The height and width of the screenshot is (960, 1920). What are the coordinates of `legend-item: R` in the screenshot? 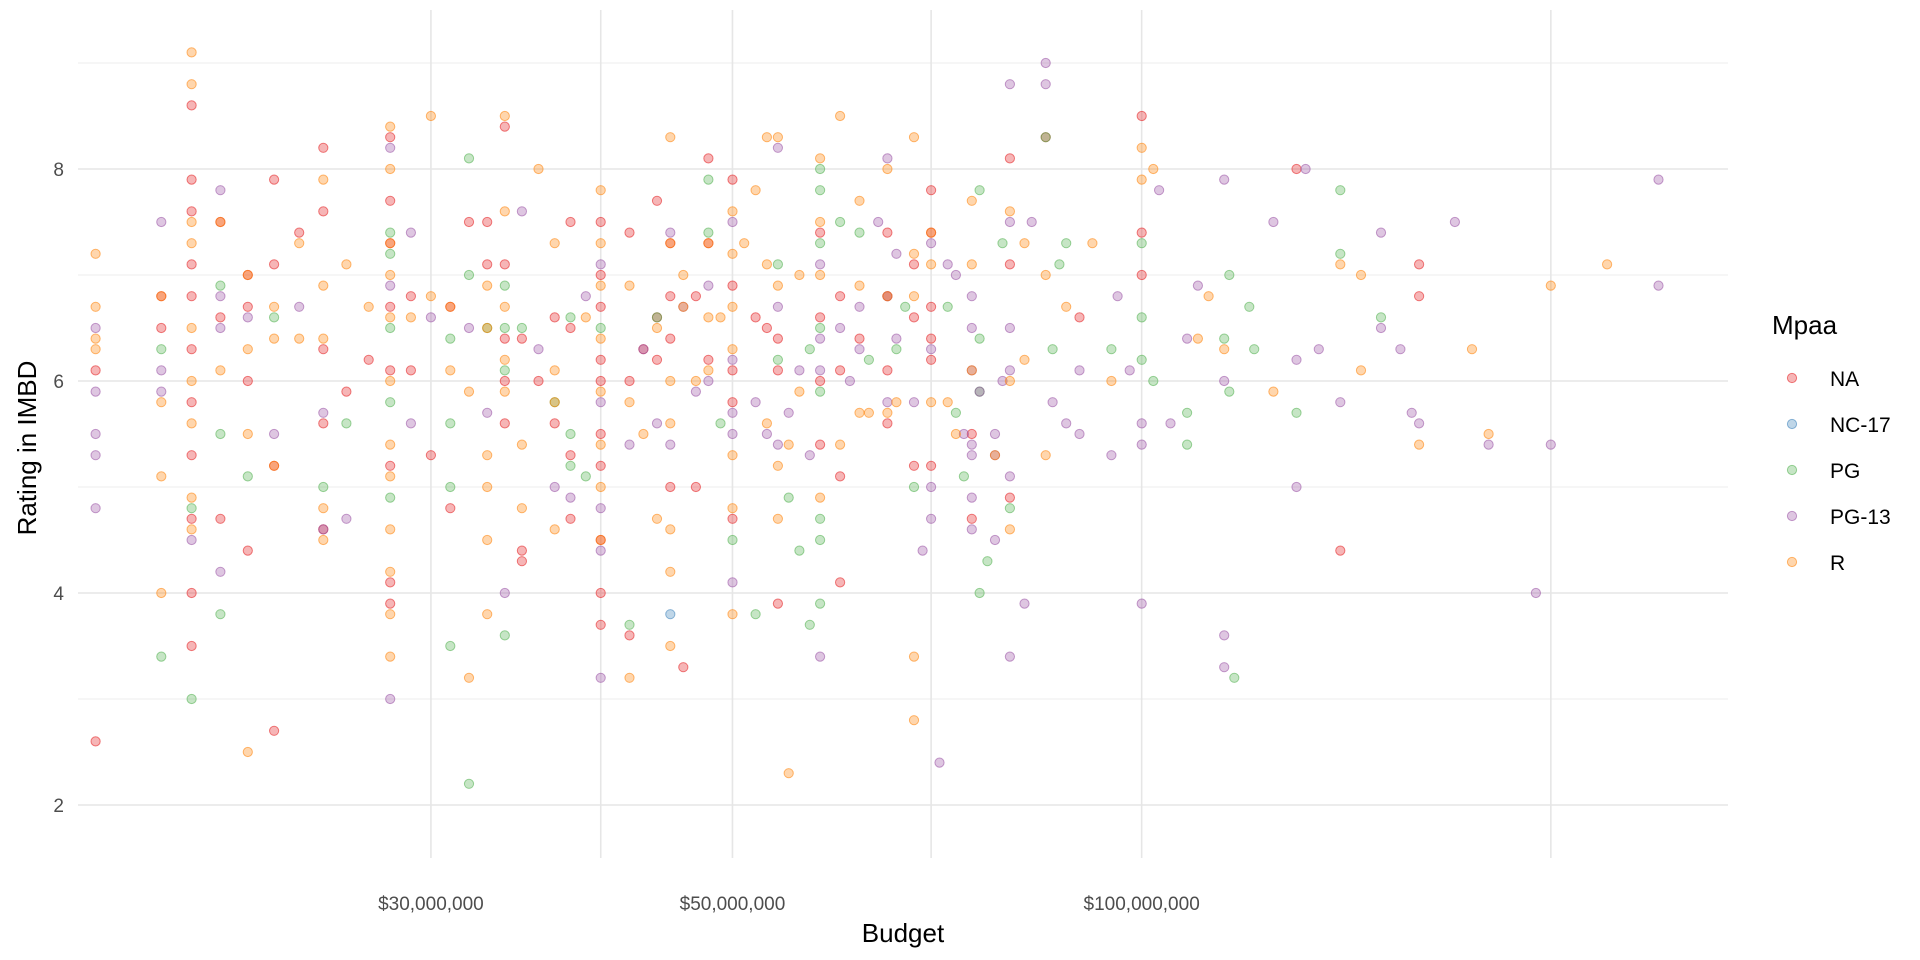 It's located at (1815, 563).